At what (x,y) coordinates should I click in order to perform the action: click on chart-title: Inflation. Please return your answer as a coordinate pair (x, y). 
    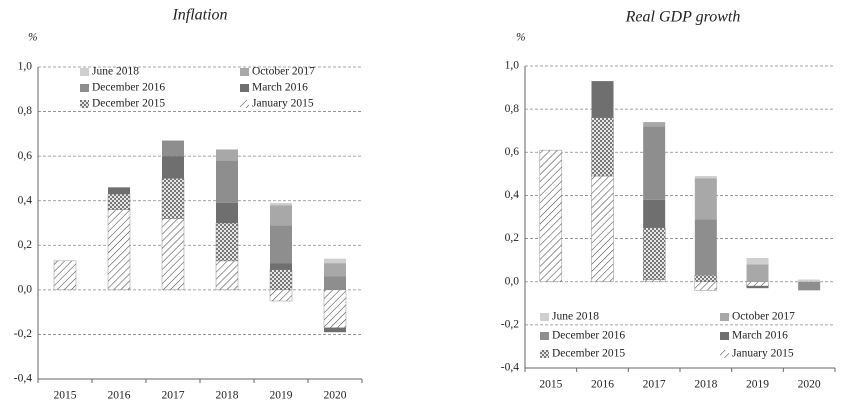
    Looking at the image, I should click on (199, 15).